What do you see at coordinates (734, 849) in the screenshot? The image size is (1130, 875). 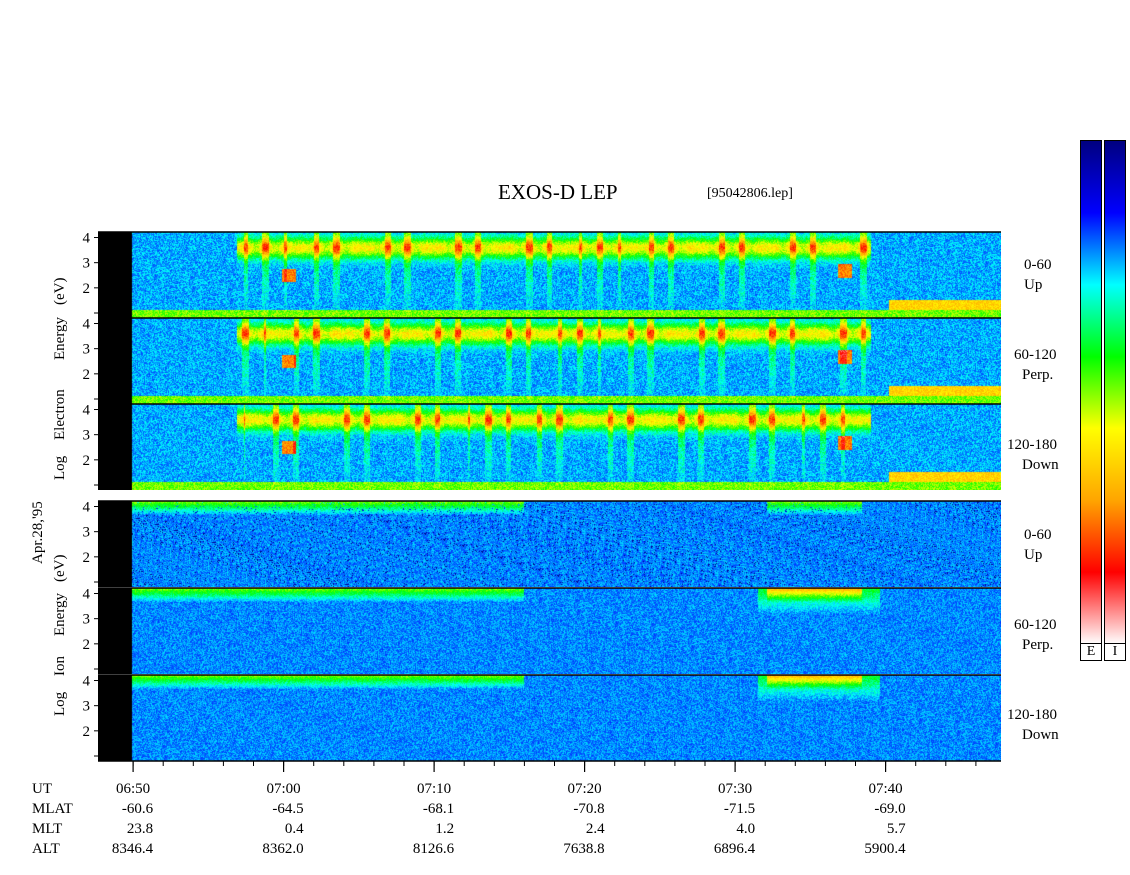 I see `alt-value: 6896.4` at bounding box center [734, 849].